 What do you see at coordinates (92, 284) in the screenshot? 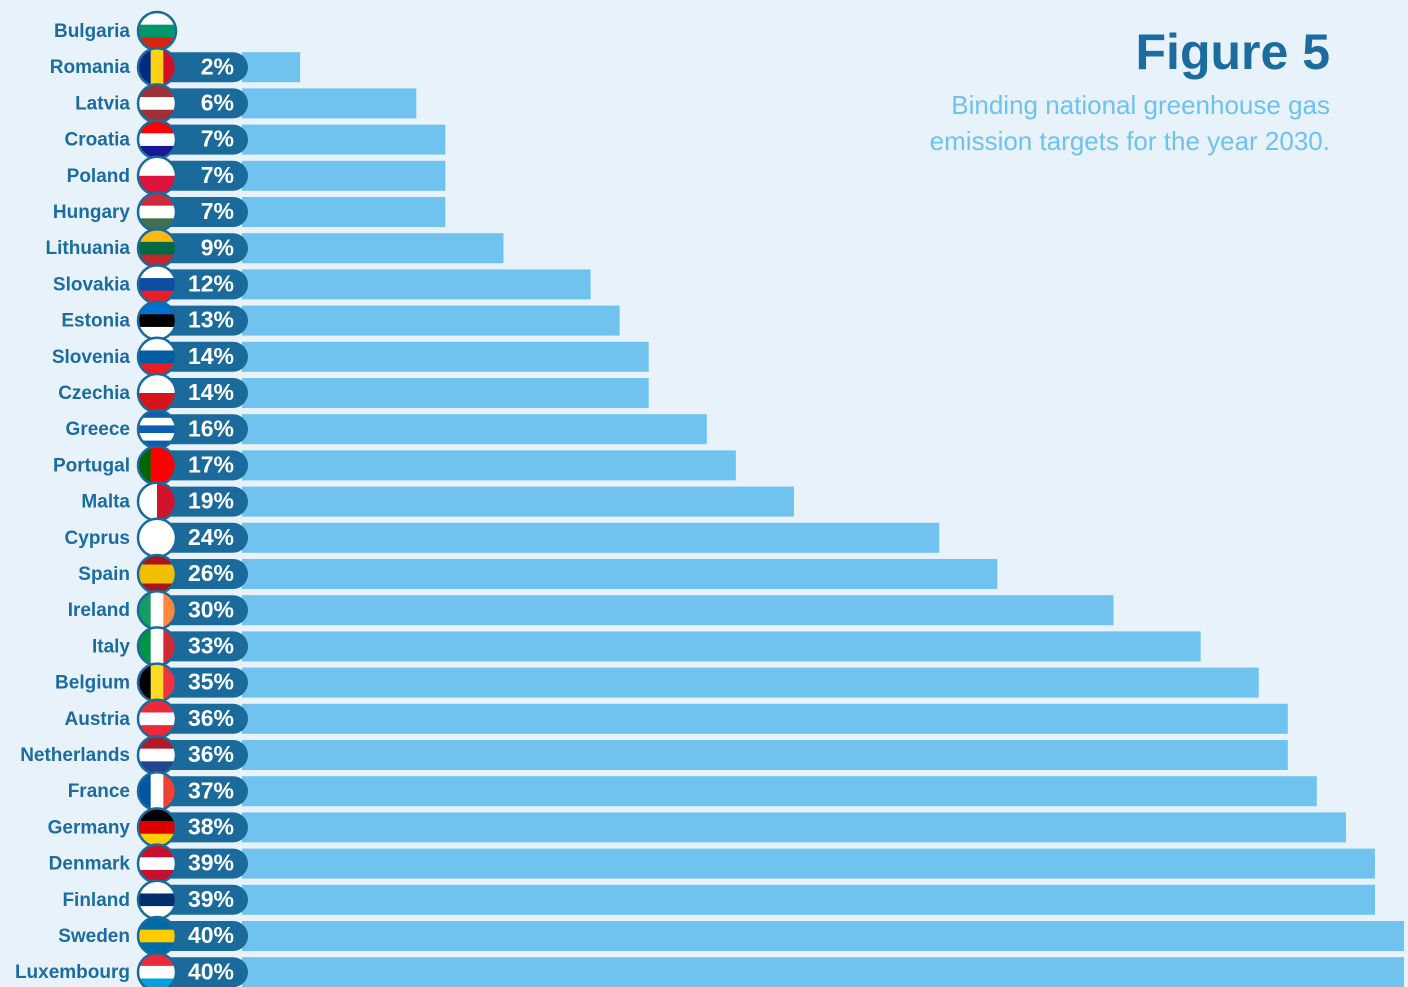
I see `category-label: Slovakia` at bounding box center [92, 284].